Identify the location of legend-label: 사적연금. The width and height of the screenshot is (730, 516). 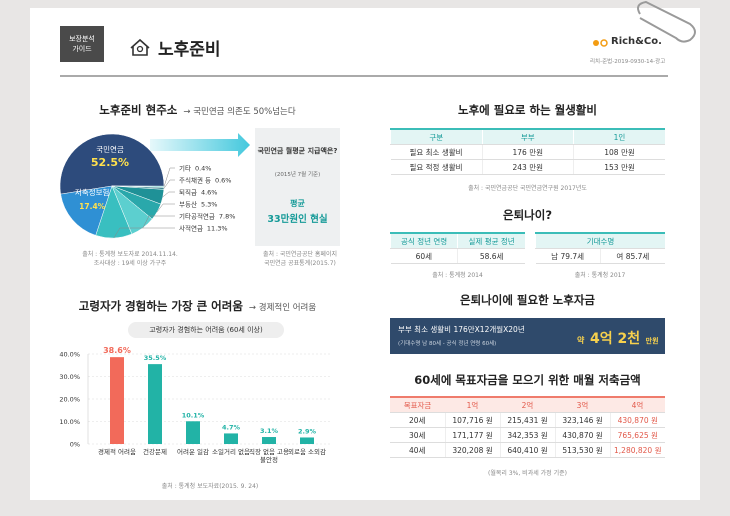
(191, 228).